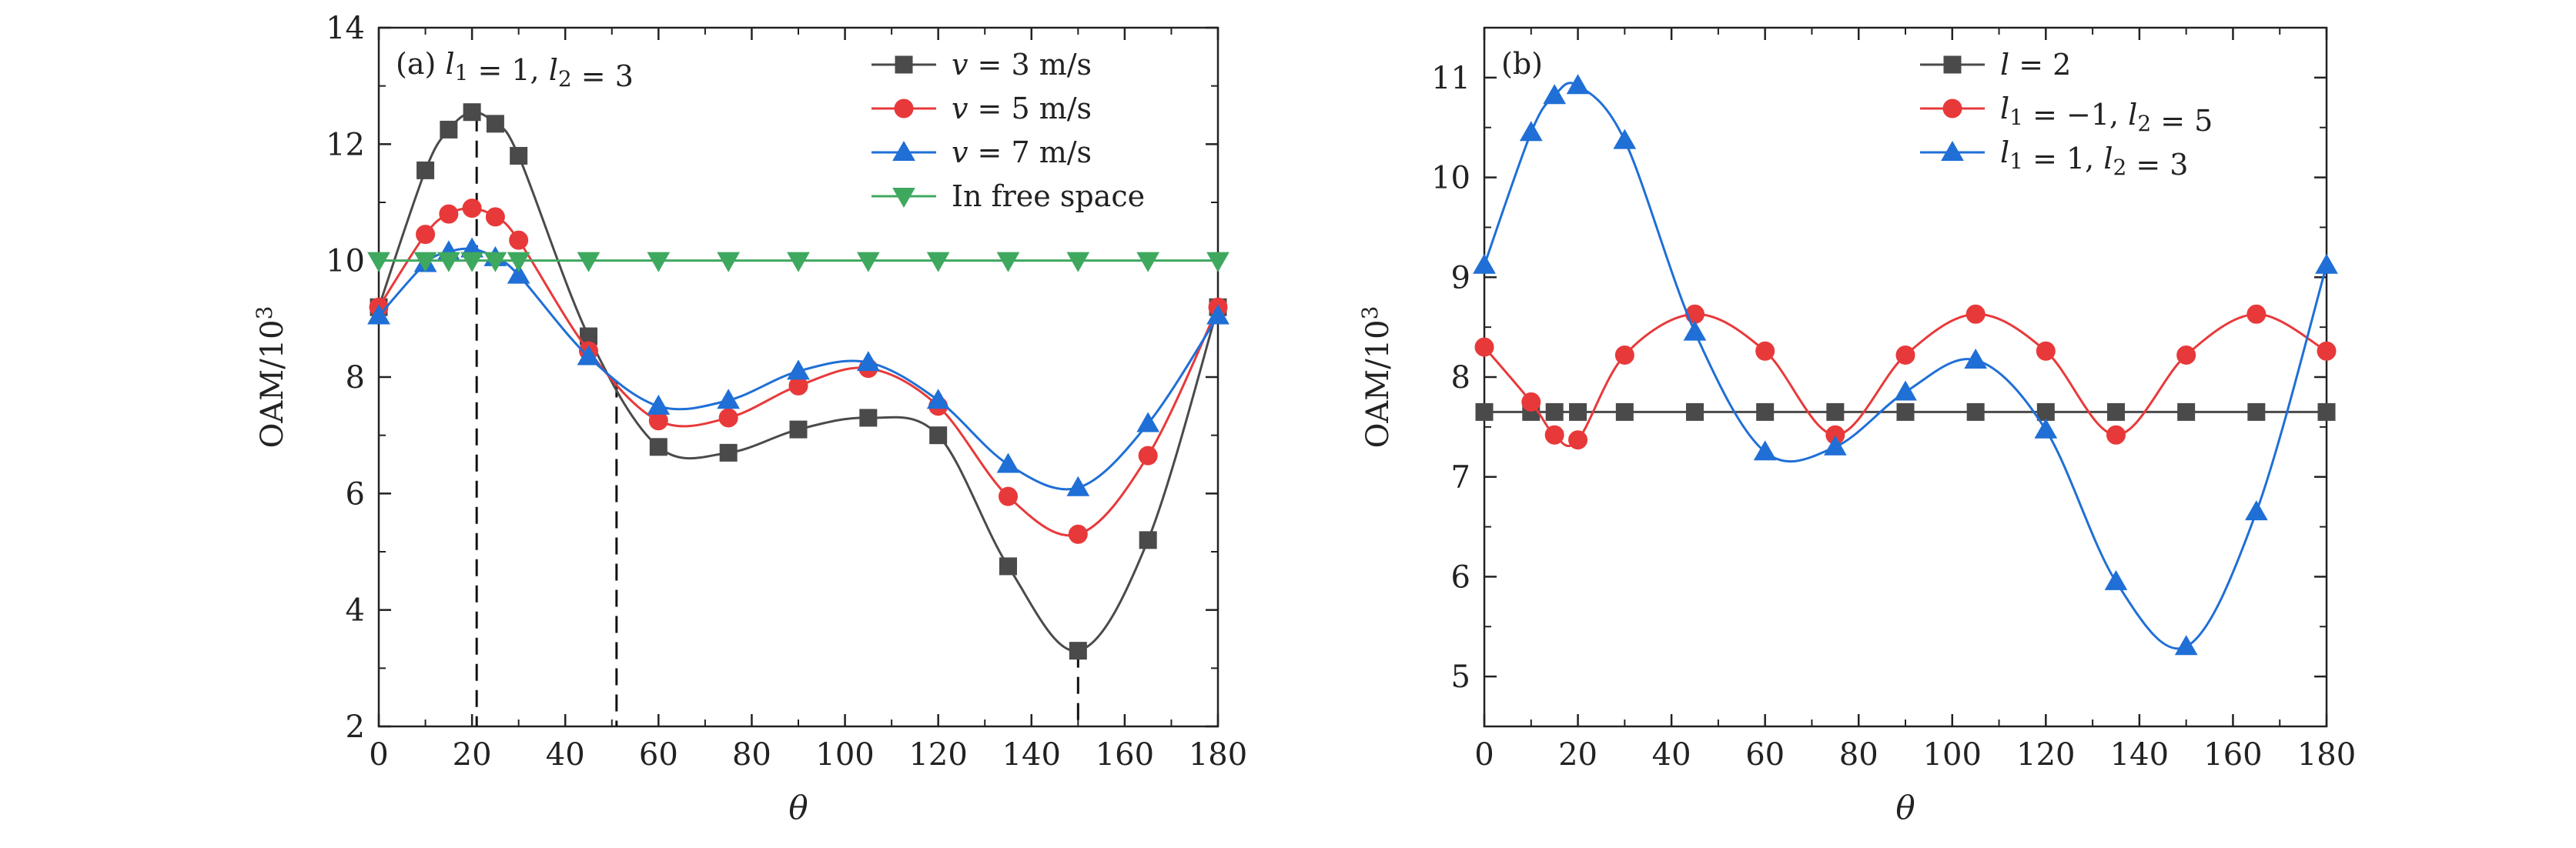 Image resolution: width=2576 pixels, height=848 pixels. I want to click on x-tick-label: 100, so click(1953, 755).